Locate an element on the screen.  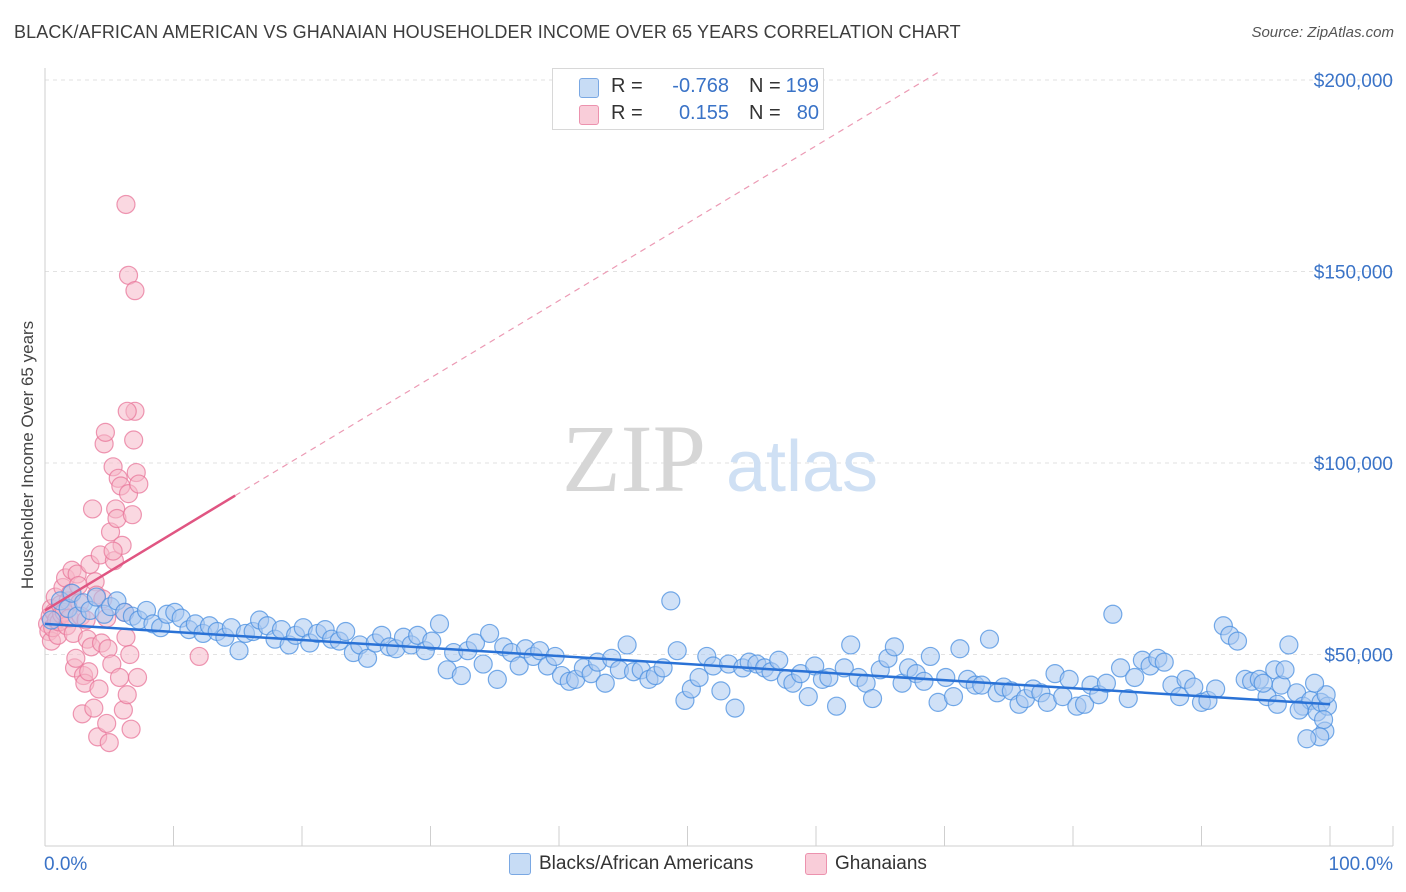
y-tick-label: $100,000 is located at coordinates (1353, 464).